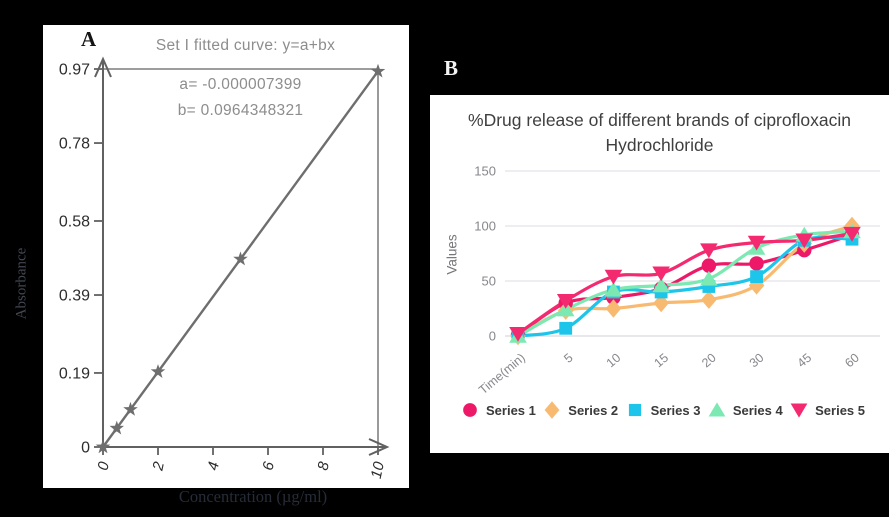 The height and width of the screenshot is (517, 889). Describe the element at coordinates (240, 110) in the screenshot. I see `fit-coefficient-b: b= 0.0964348321` at that location.